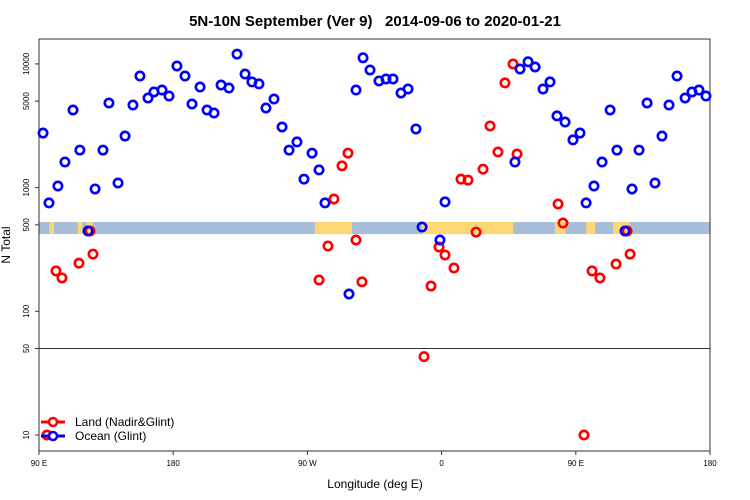 This screenshot has width=750, height=500. I want to click on legend: Land (Nadir&Glint) Ocean (Glint), so click(107, 429).